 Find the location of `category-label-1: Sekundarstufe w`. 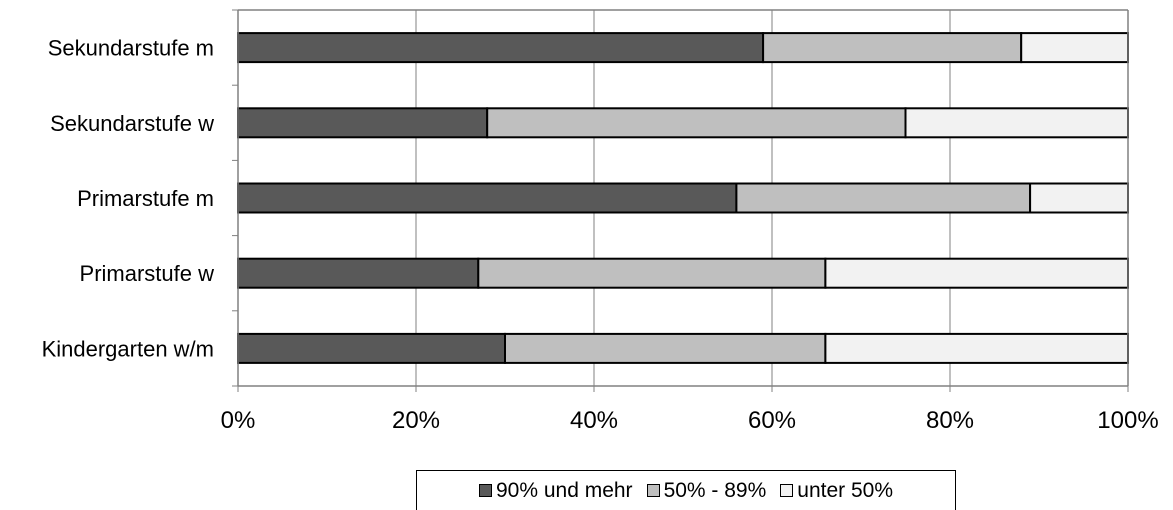

category-label-1: Sekundarstufe w is located at coordinates (132, 123).